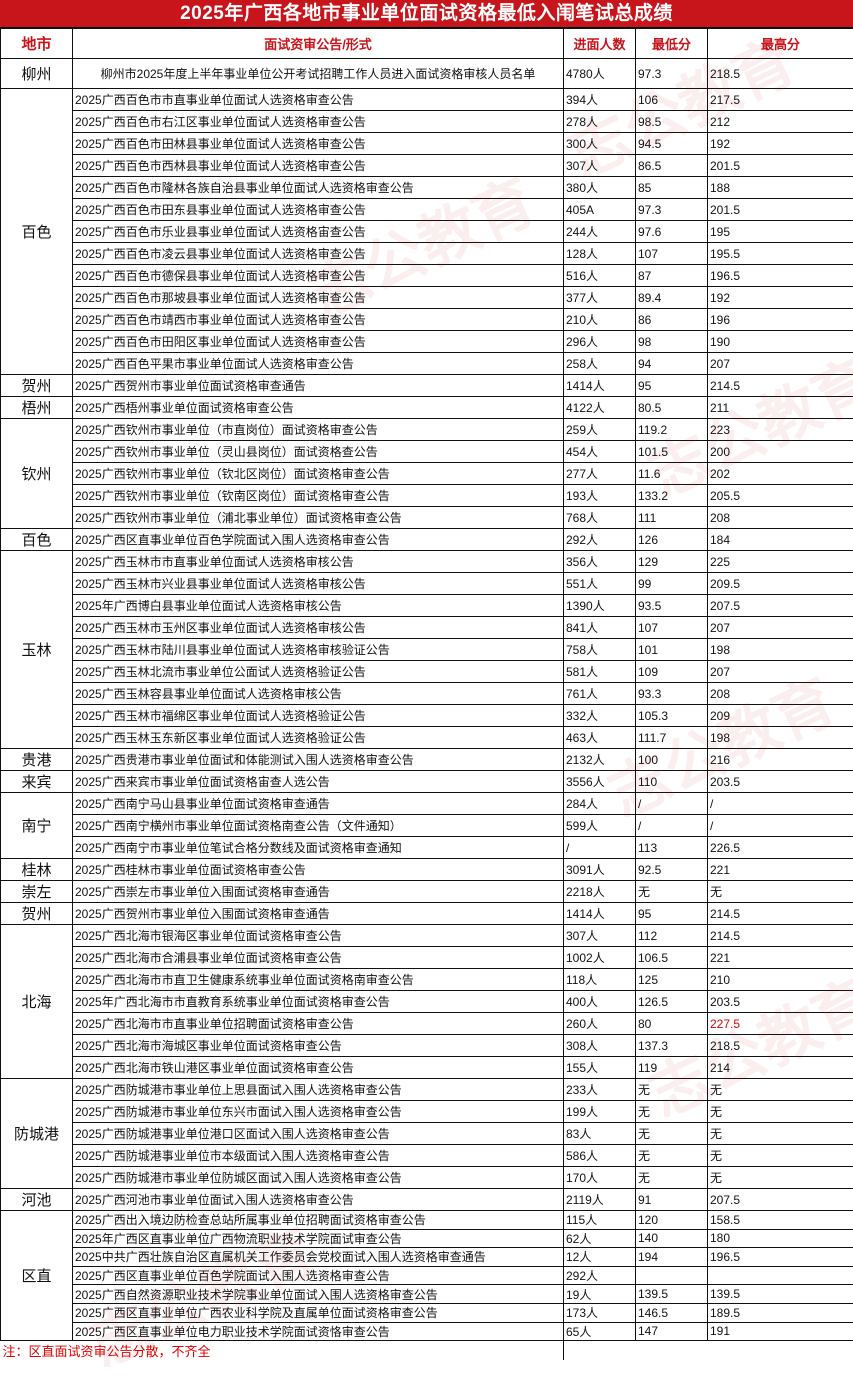  I want to click on max-score-cell: 200, so click(780, 452).